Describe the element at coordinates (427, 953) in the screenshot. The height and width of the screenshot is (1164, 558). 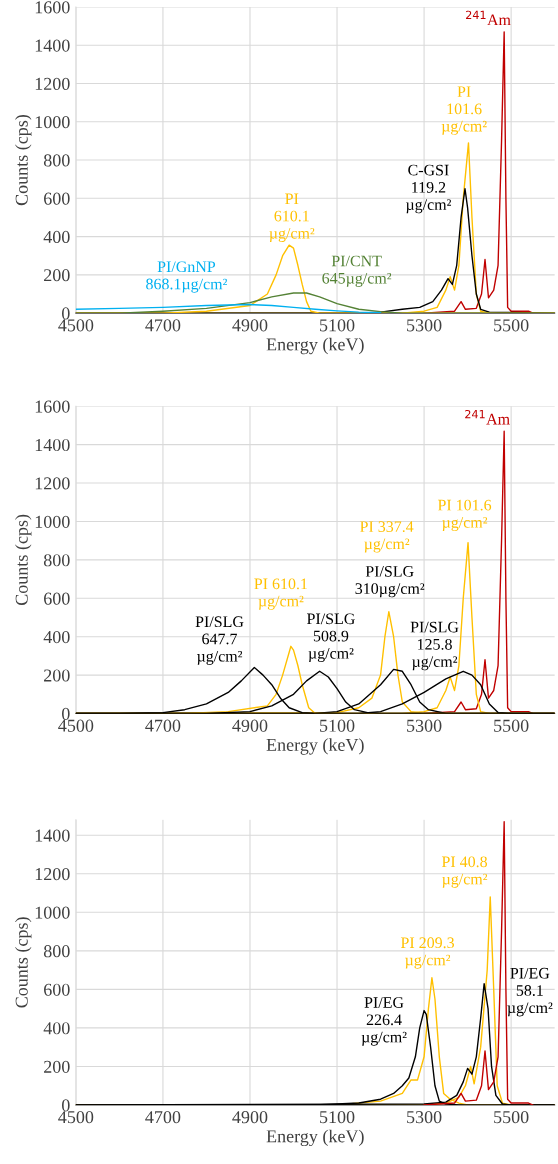
I see `annotation: PI 209.3 µg/cm²` at that location.